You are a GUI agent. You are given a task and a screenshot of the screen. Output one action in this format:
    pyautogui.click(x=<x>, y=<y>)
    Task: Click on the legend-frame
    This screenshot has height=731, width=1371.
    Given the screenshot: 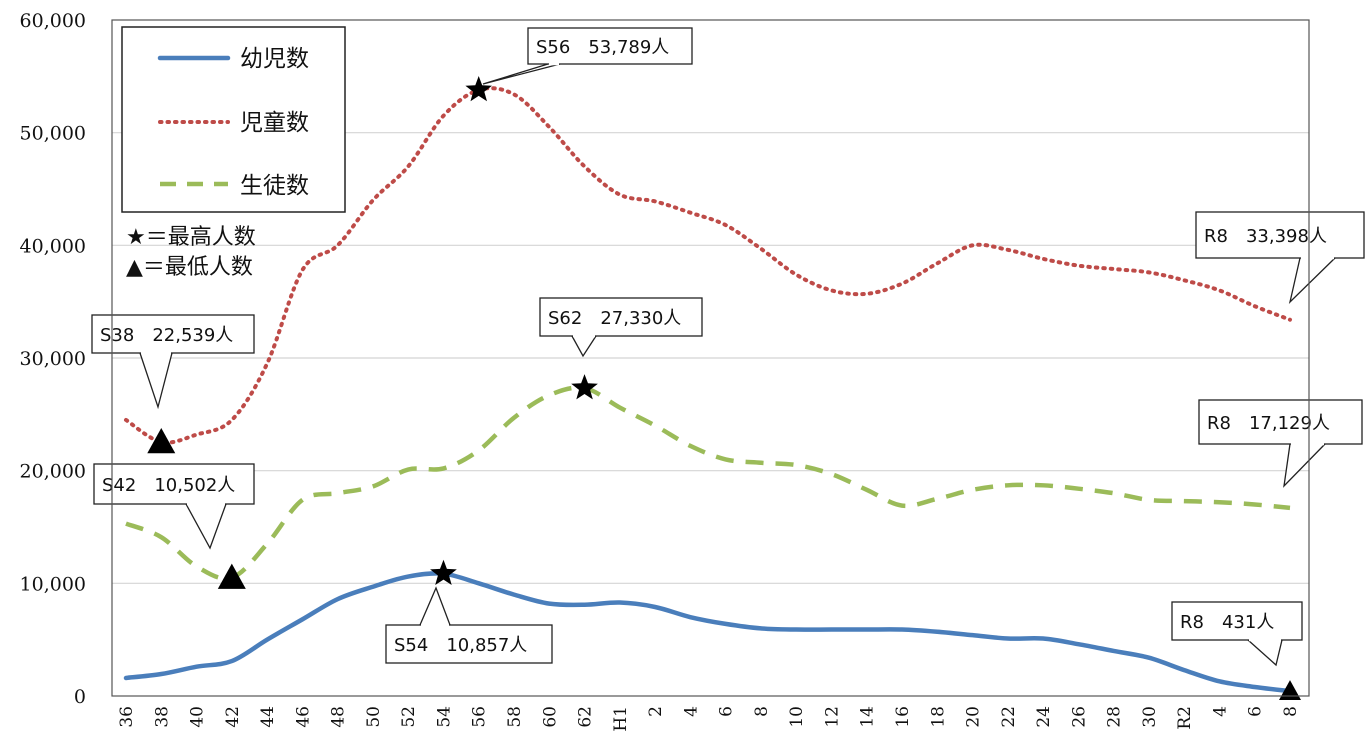 What is the action you would take?
    pyautogui.click(x=233, y=119)
    